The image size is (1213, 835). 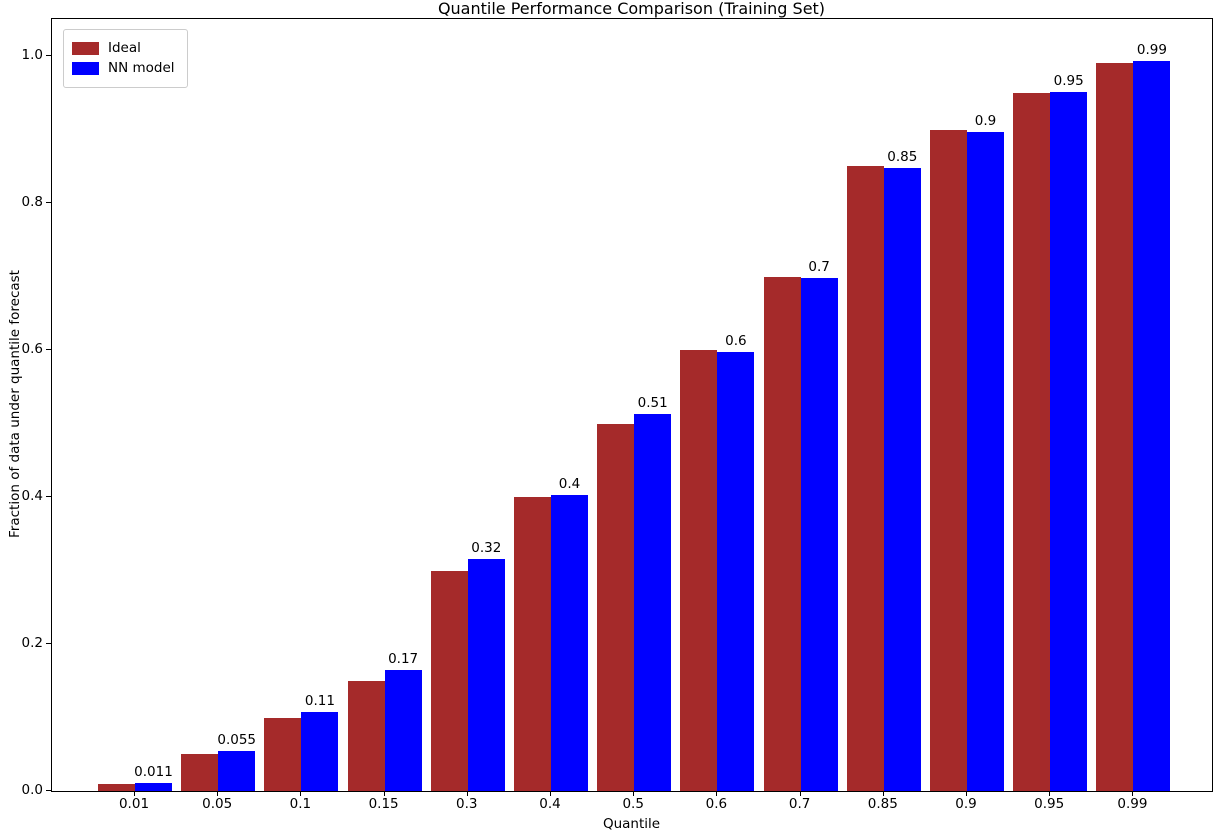 I want to click on bar-ideal-0.15, so click(x=366, y=735).